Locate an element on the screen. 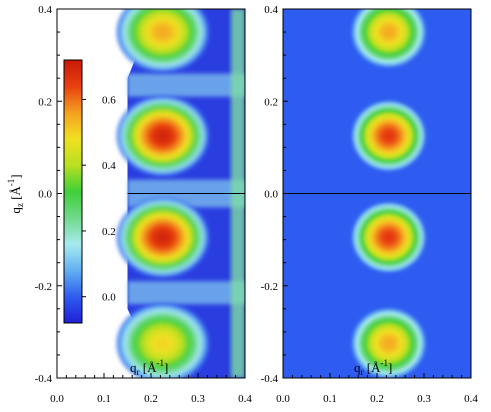 The image size is (491, 412). colorbar-tick-label: 0.6 is located at coordinates (109, 100).